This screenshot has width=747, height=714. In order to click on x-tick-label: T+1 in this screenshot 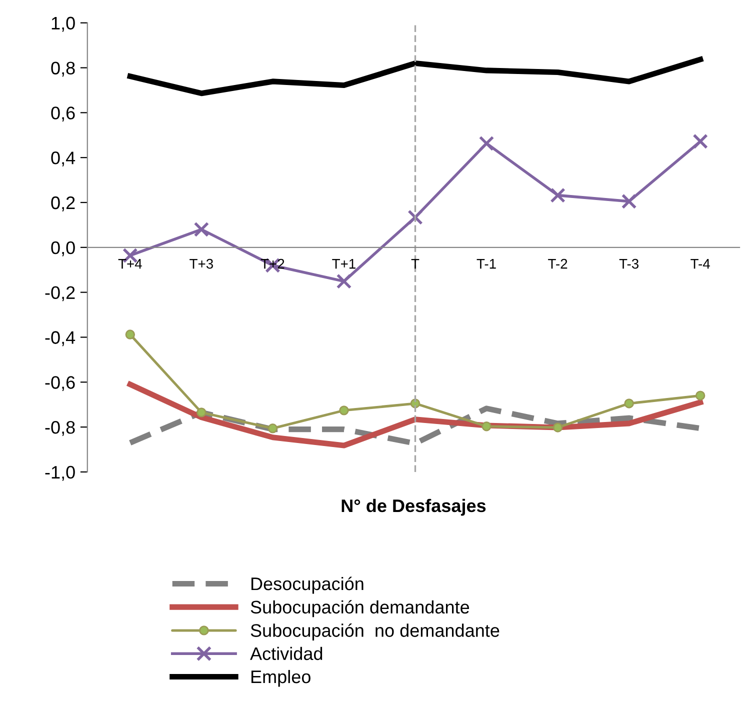, I will do `click(344, 264)`.